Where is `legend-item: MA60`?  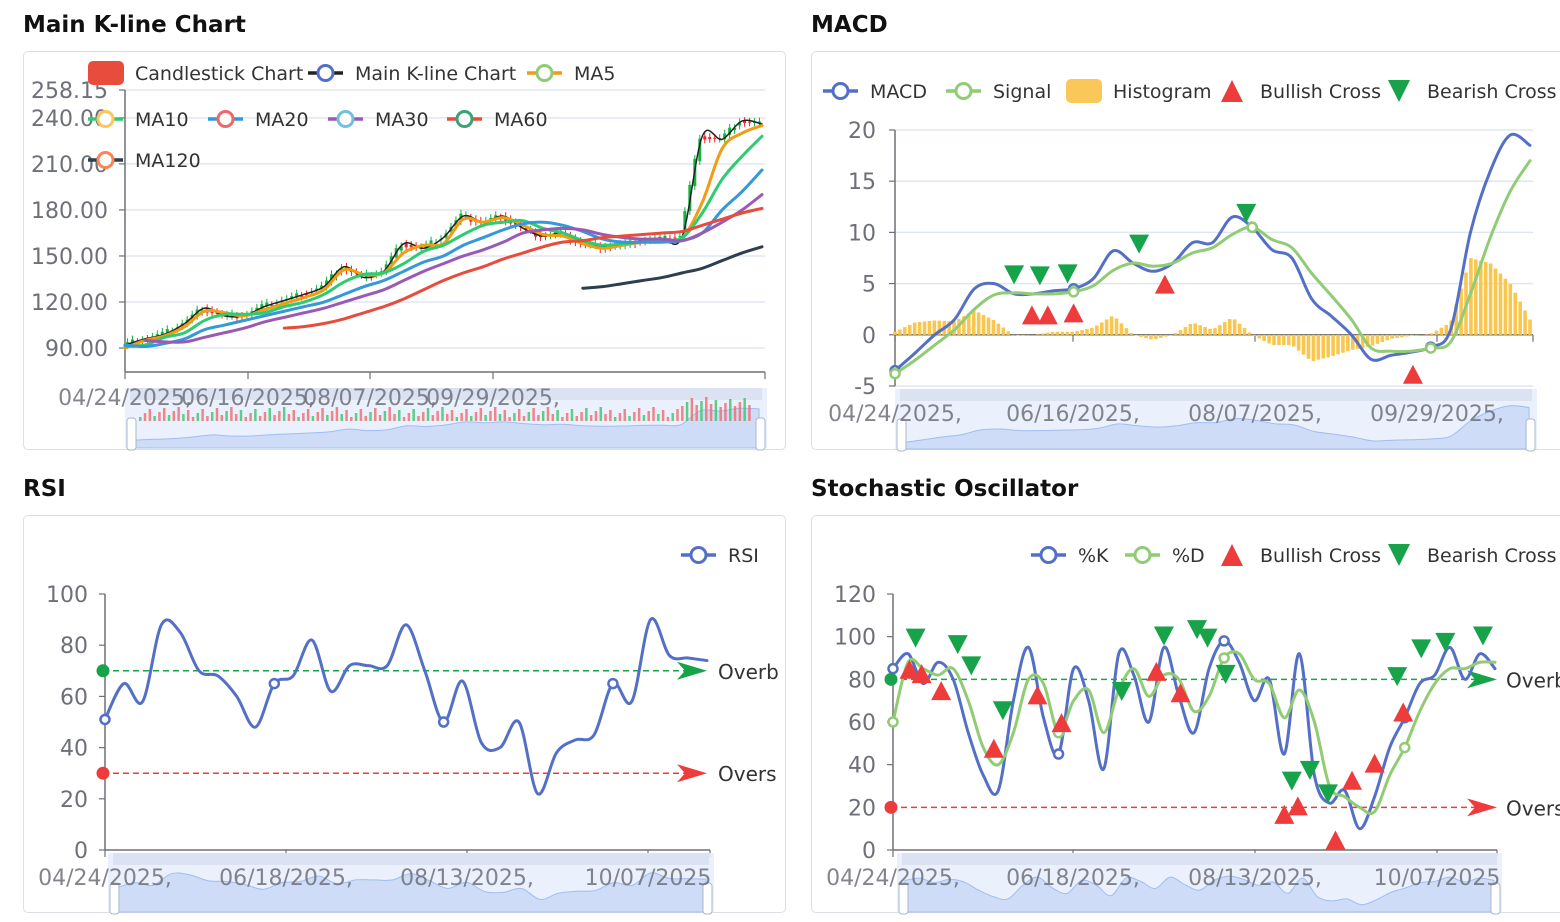
legend-item: MA60 is located at coordinates (497, 120).